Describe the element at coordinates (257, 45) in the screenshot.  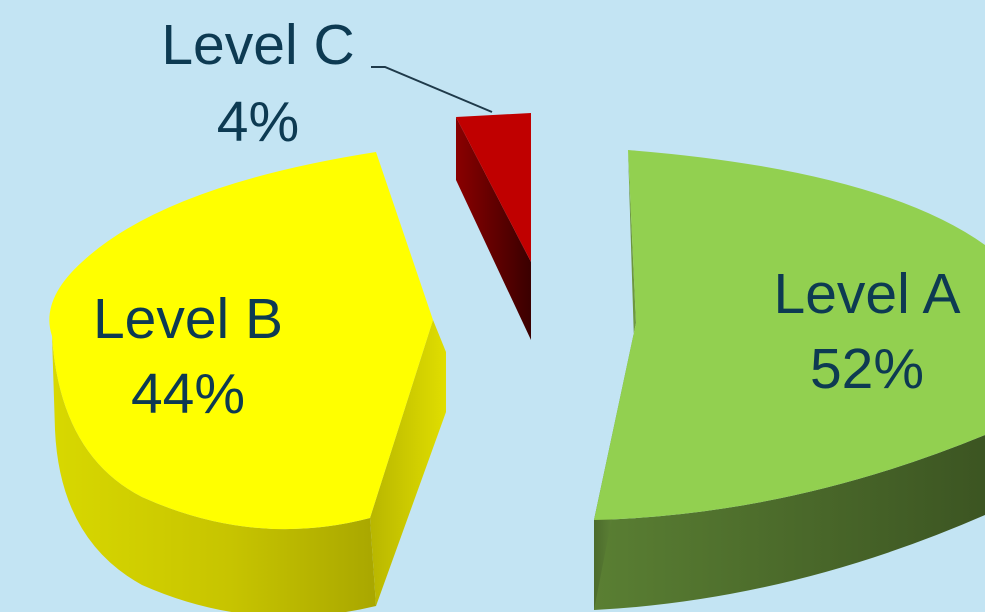
I see `slice-level-c-name: Level C` at that location.